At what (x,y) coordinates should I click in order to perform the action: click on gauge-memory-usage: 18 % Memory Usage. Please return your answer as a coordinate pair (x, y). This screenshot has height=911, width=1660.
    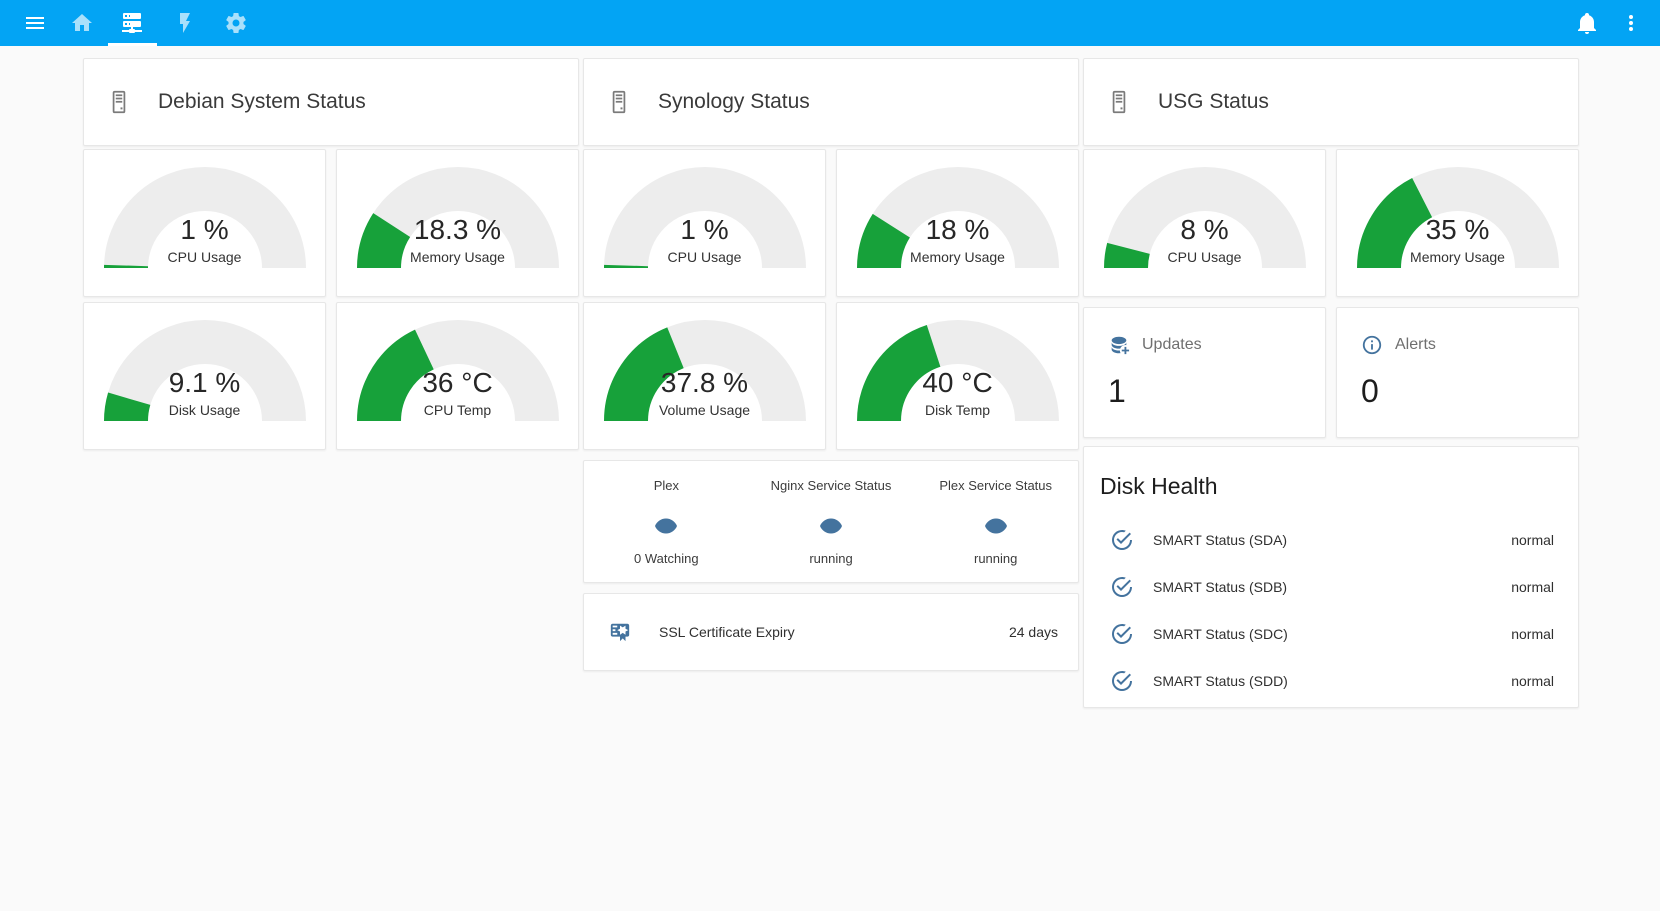
    Looking at the image, I should click on (957, 223).